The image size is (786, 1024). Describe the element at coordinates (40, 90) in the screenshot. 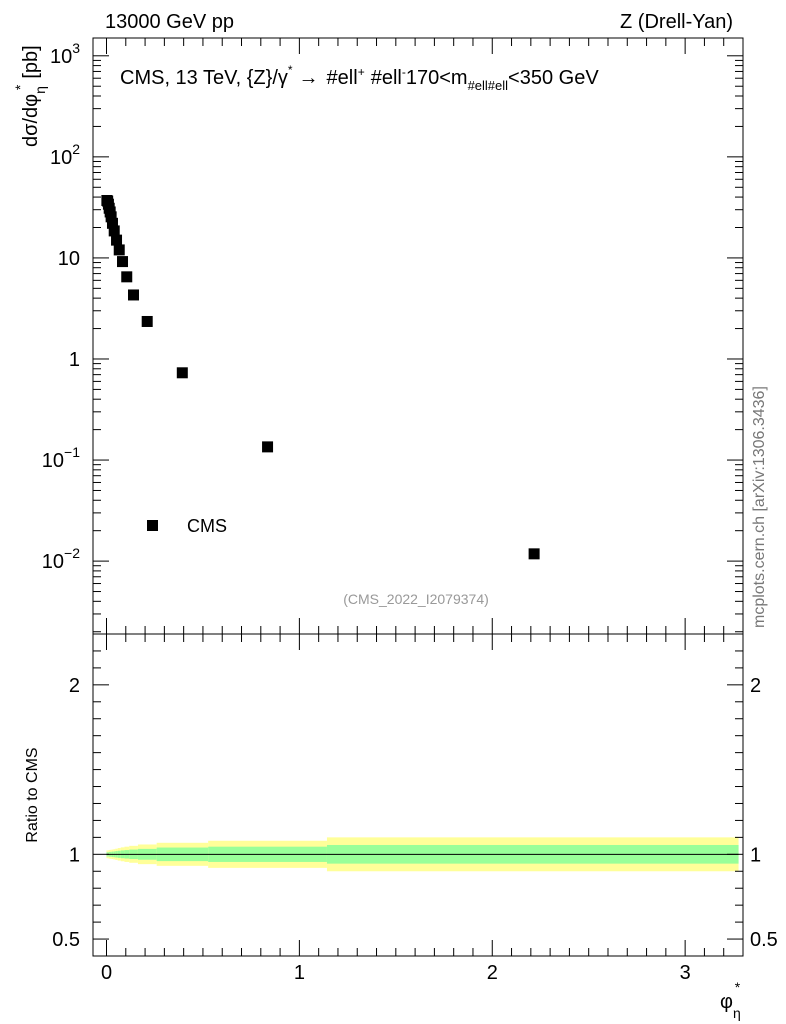

I see `ylabel-sub: η` at that location.